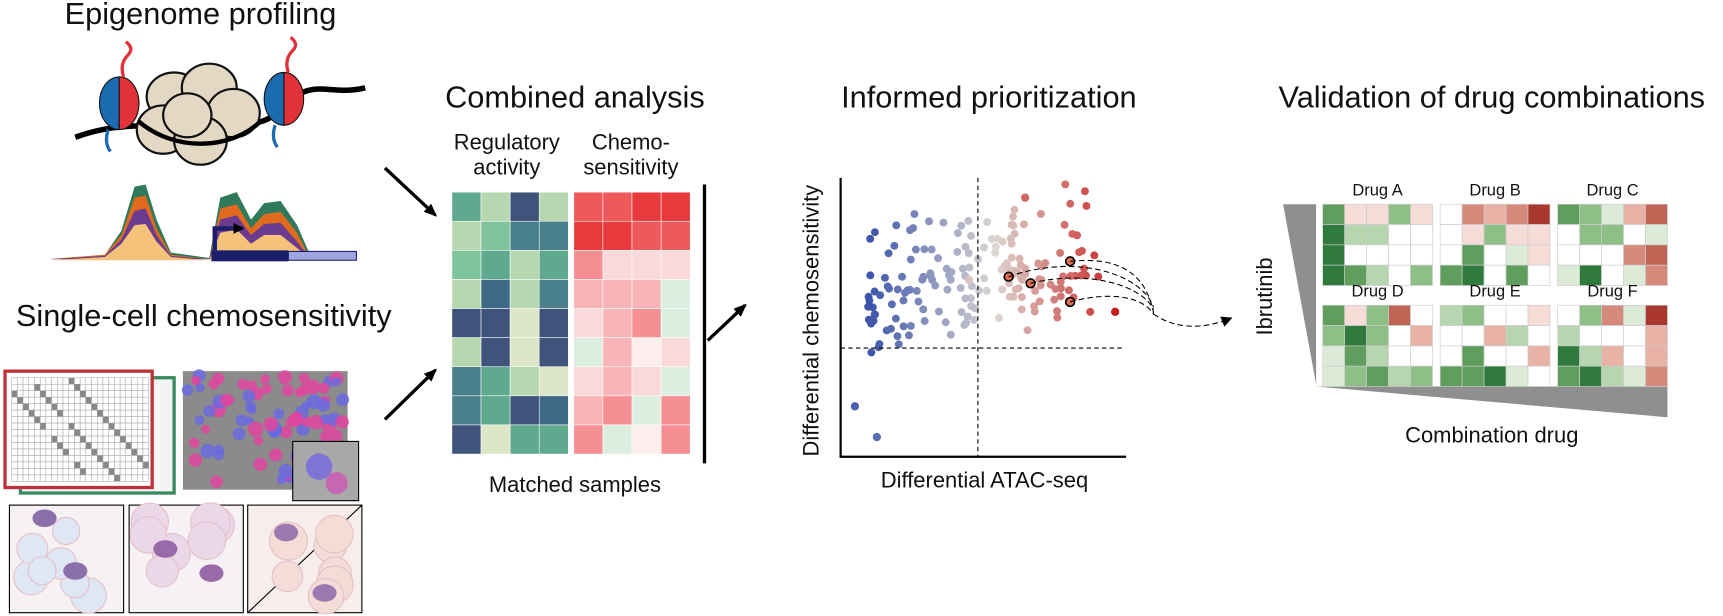 The image size is (1723, 616). Describe the element at coordinates (204, 315) in the screenshot. I see `chemosensitivity-title: Single-cell chemosensitivity` at that location.